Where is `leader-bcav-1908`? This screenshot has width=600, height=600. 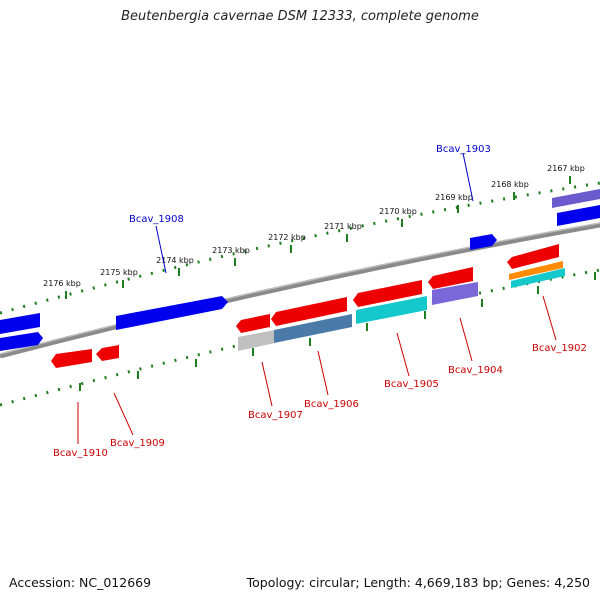
leader-bcav-1908 is located at coordinates (161, 249).